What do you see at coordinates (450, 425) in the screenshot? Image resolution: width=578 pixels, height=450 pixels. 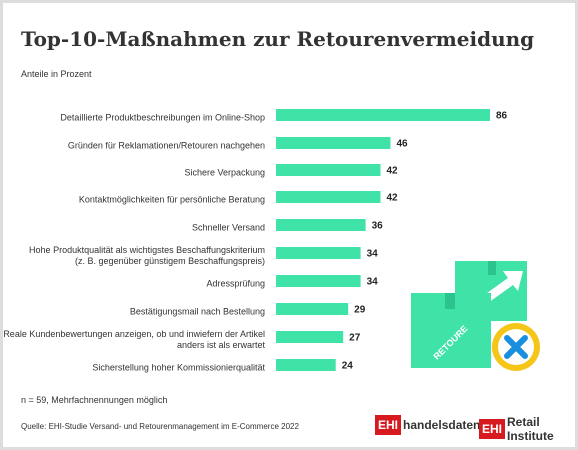 I see `logo-text: handelsdaten.de` at bounding box center [450, 425].